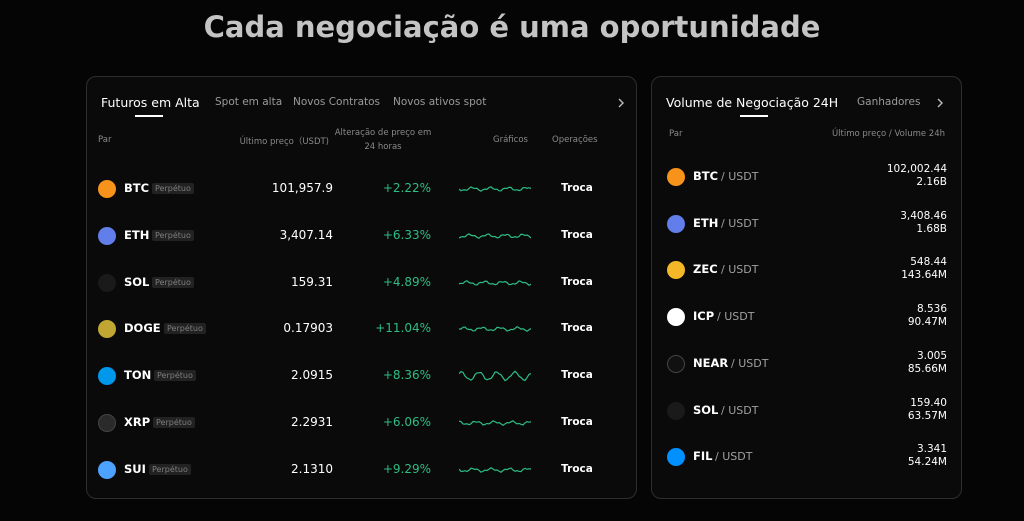  Describe the element at coordinates (302, 188) in the screenshot. I see `last-price: 101,957.9` at that location.